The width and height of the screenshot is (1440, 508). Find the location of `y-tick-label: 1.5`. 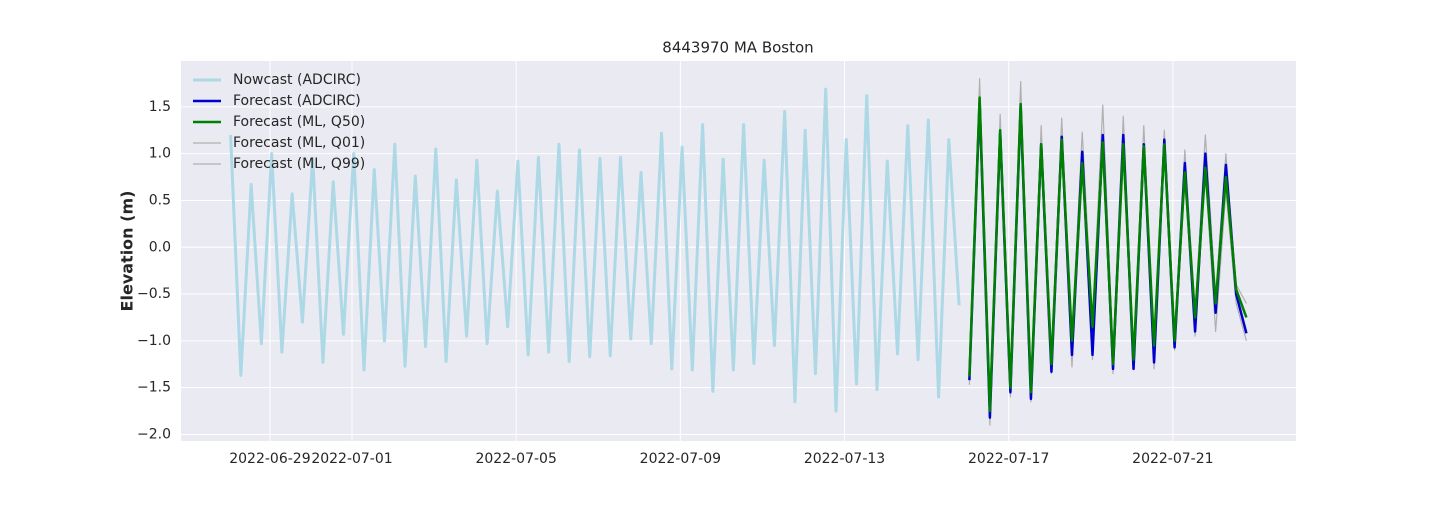

y-tick-label: 1.5 is located at coordinates (160, 107).